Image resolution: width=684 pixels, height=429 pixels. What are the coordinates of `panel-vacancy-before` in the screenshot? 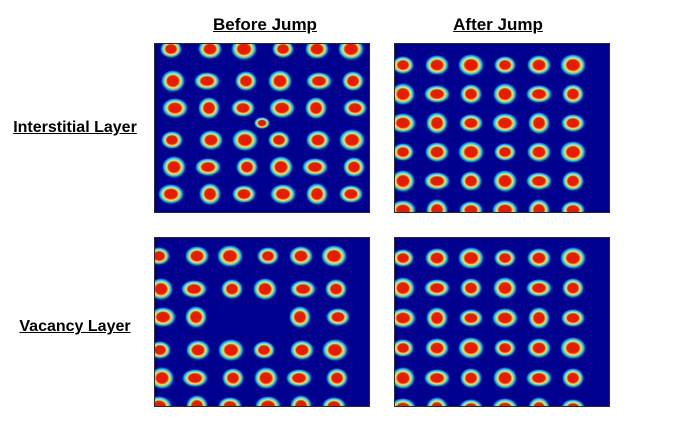 It's located at (262, 322).